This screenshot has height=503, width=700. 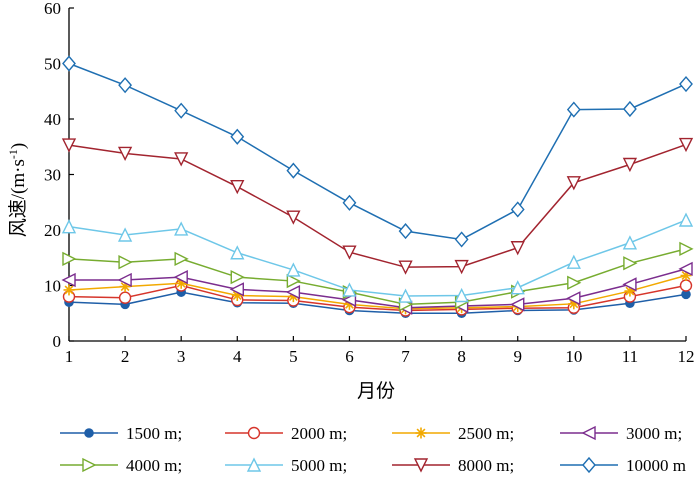 What do you see at coordinates (453, 433) in the screenshot?
I see `legend-item: 2500 m;` at bounding box center [453, 433].